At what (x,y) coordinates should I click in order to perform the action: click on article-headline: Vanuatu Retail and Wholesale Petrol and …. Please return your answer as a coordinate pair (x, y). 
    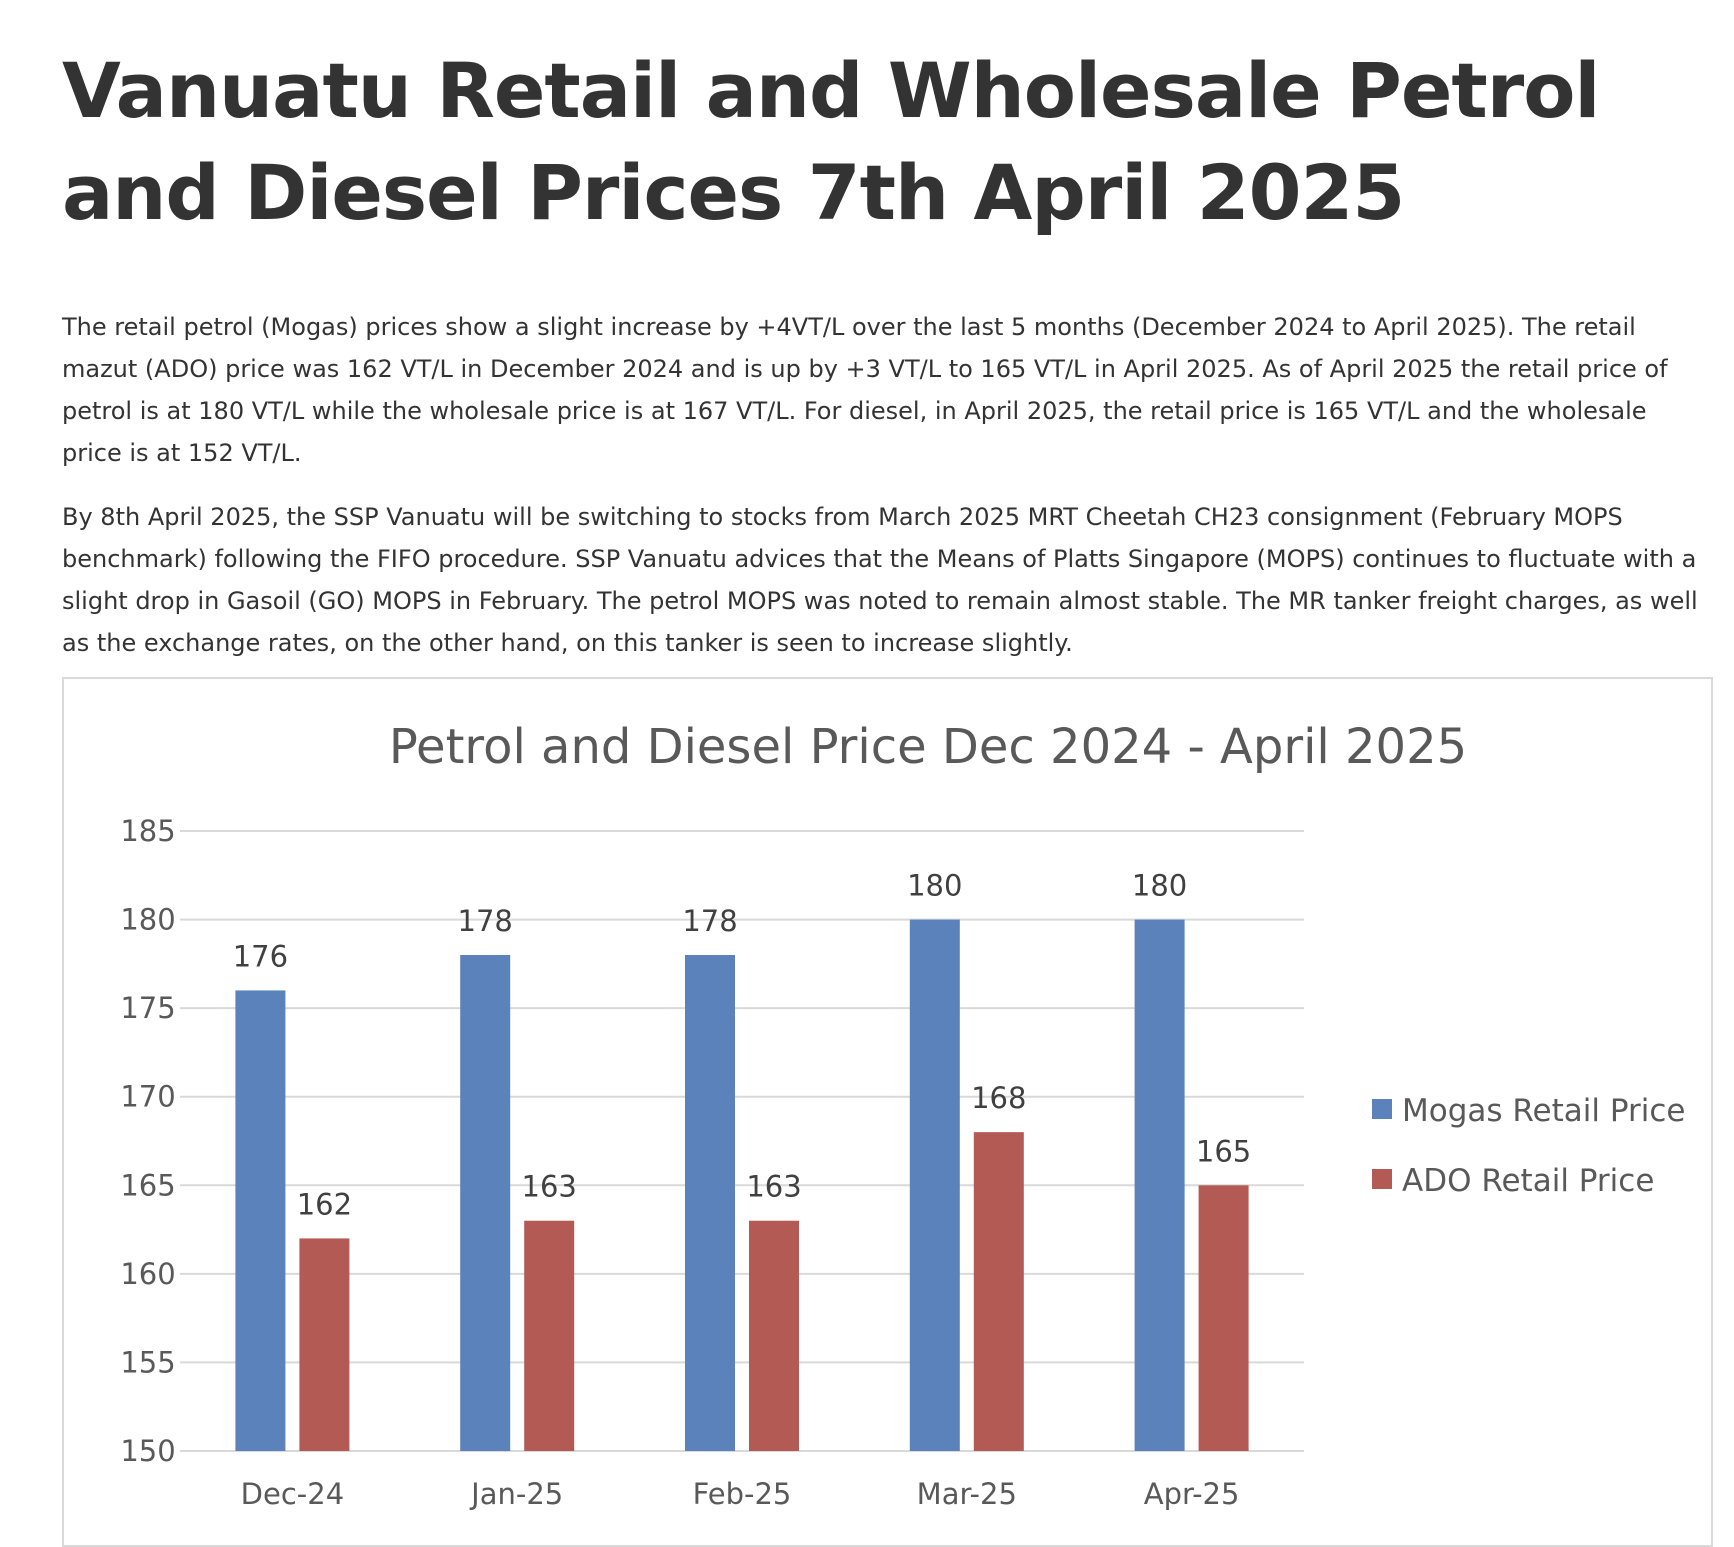
    Looking at the image, I should click on (831, 141).